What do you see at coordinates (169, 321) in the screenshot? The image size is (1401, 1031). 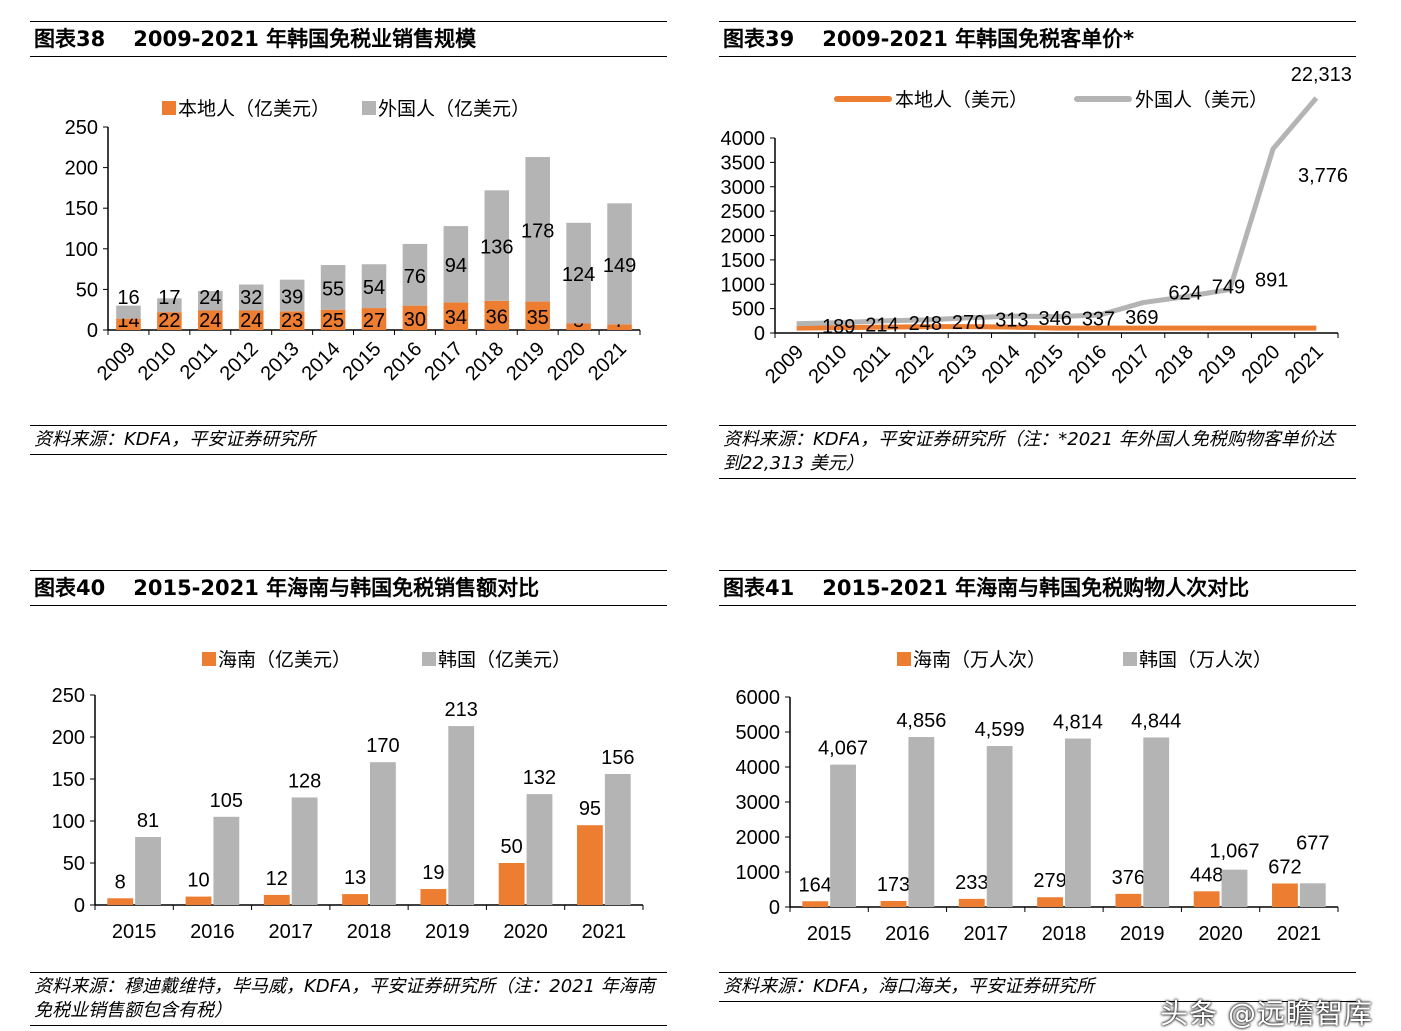 I see `data-label: 22` at bounding box center [169, 321].